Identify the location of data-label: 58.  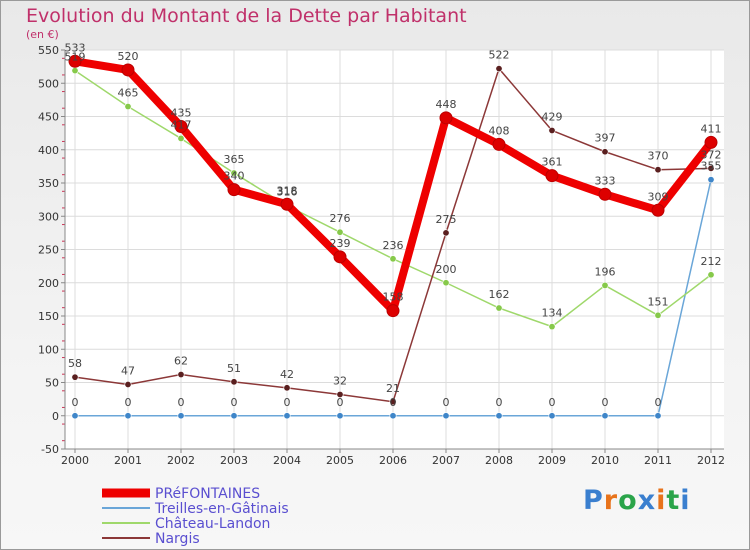
(75, 363).